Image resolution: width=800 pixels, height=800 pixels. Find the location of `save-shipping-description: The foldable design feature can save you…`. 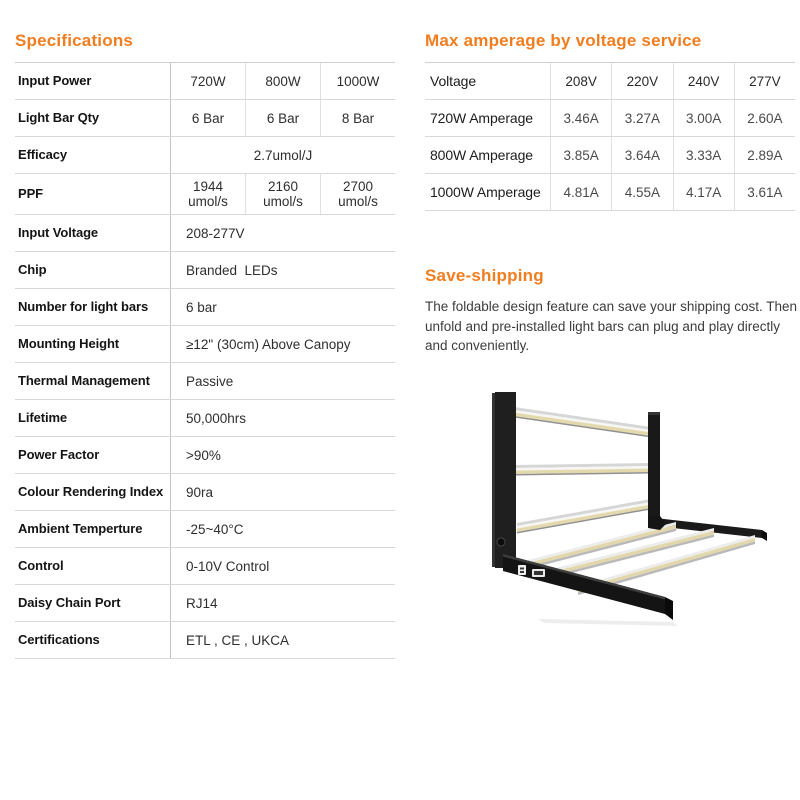

save-shipping-description: The foldable design feature can save you… is located at coordinates (611, 326).